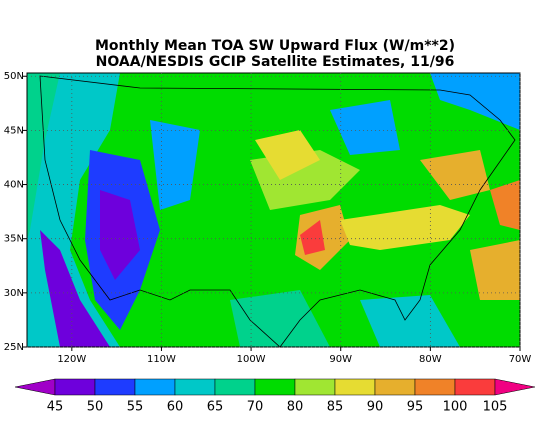 The height and width of the screenshot is (425, 550). What do you see at coordinates (14, 76) in the screenshot?
I see `y-tick-label: 50N` at bounding box center [14, 76].